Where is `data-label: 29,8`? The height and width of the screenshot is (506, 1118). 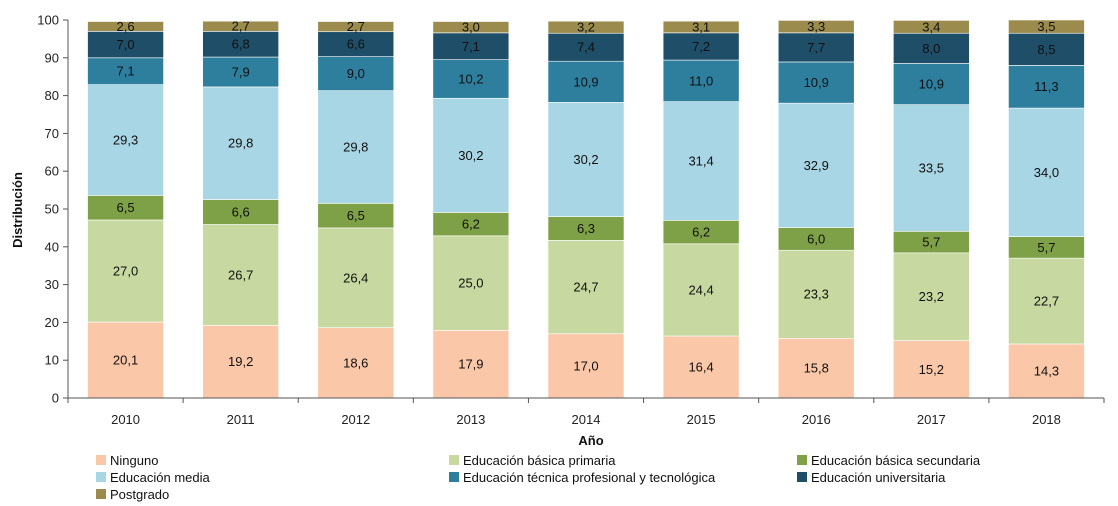 data-label: 29,8 is located at coordinates (355, 147).